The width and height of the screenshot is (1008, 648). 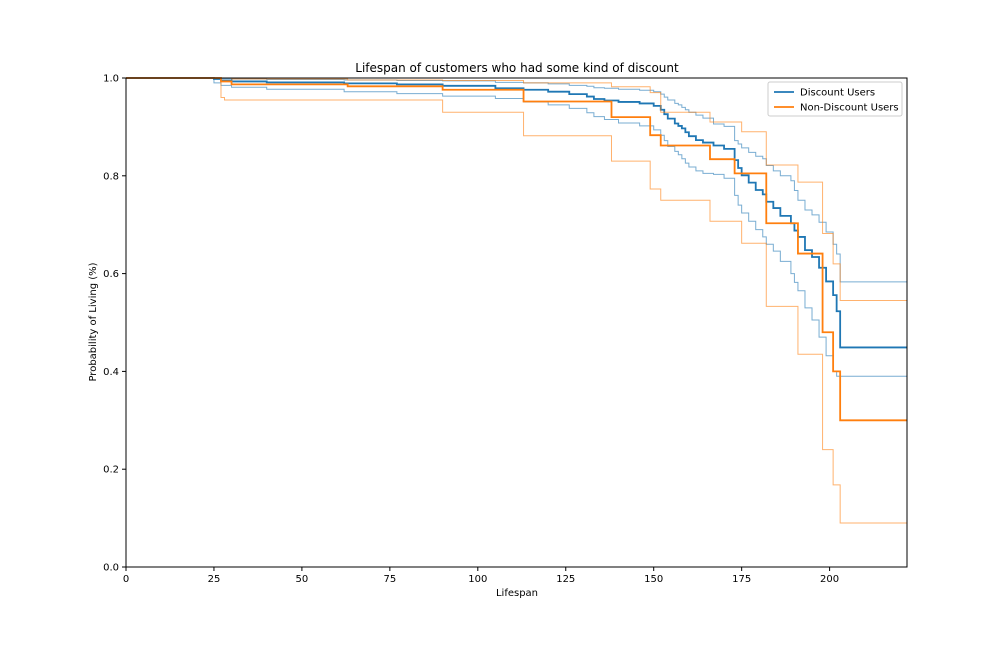 I want to click on legend-label: Non-Discount Users, so click(x=849, y=108).